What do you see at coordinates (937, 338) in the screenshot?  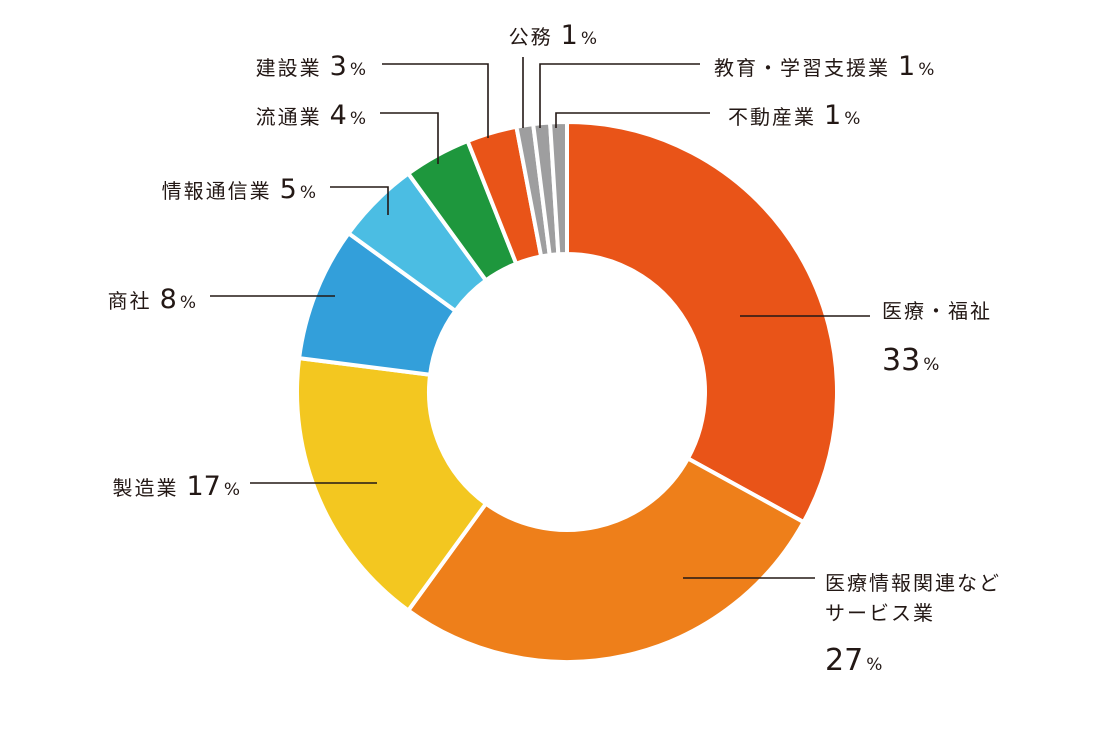 I see `slice-label-0: 医療・福祉 33%` at bounding box center [937, 338].